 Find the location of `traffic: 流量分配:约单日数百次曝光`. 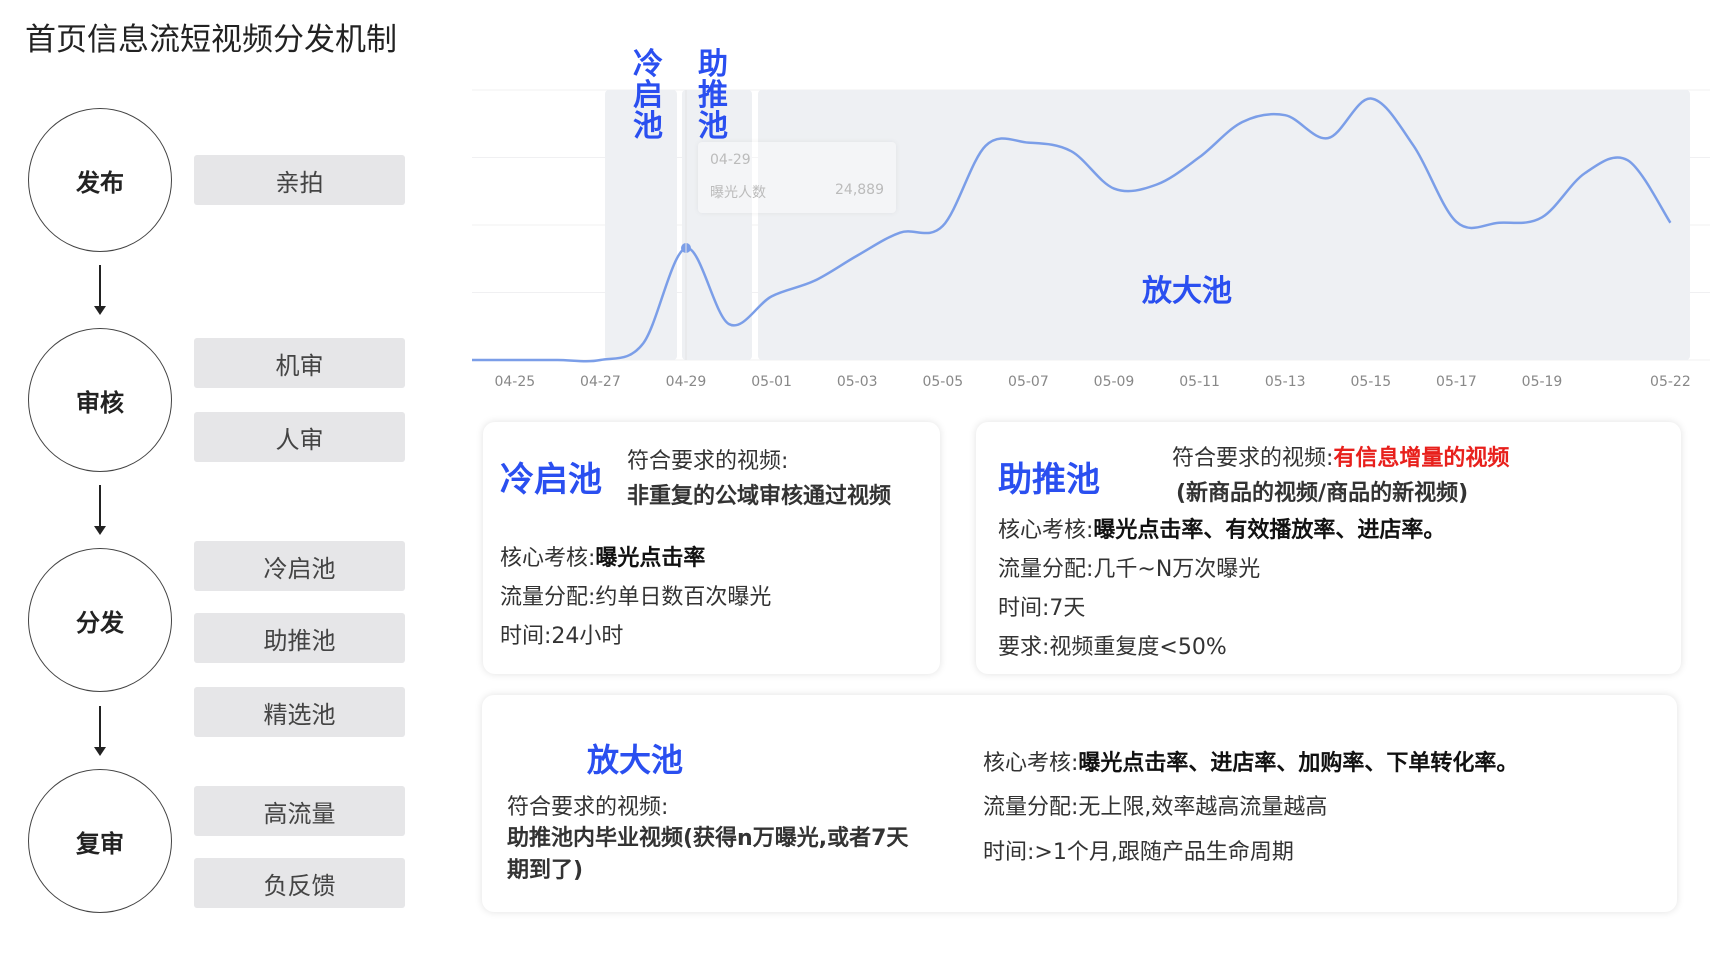

traffic: 流量分配:约单日数百次曝光 is located at coordinates (636, 597).